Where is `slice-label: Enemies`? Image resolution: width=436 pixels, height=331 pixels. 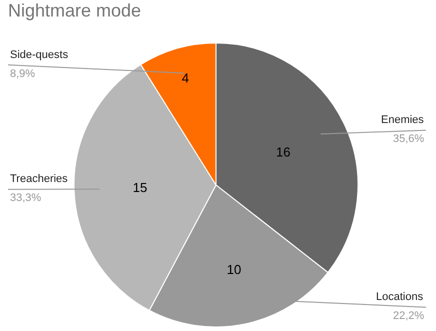 slice-label: Enemies is located at coordinates (402, 120).